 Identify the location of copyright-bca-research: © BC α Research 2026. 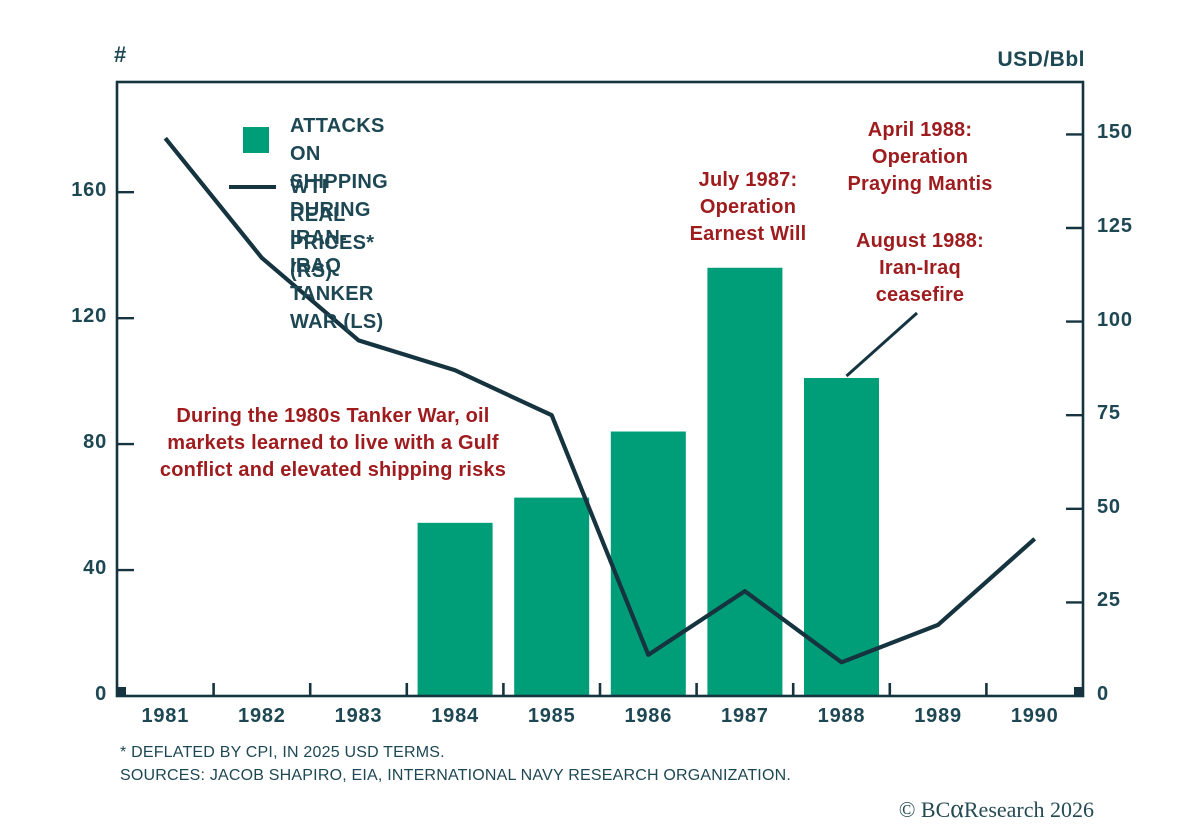
(996, 809).